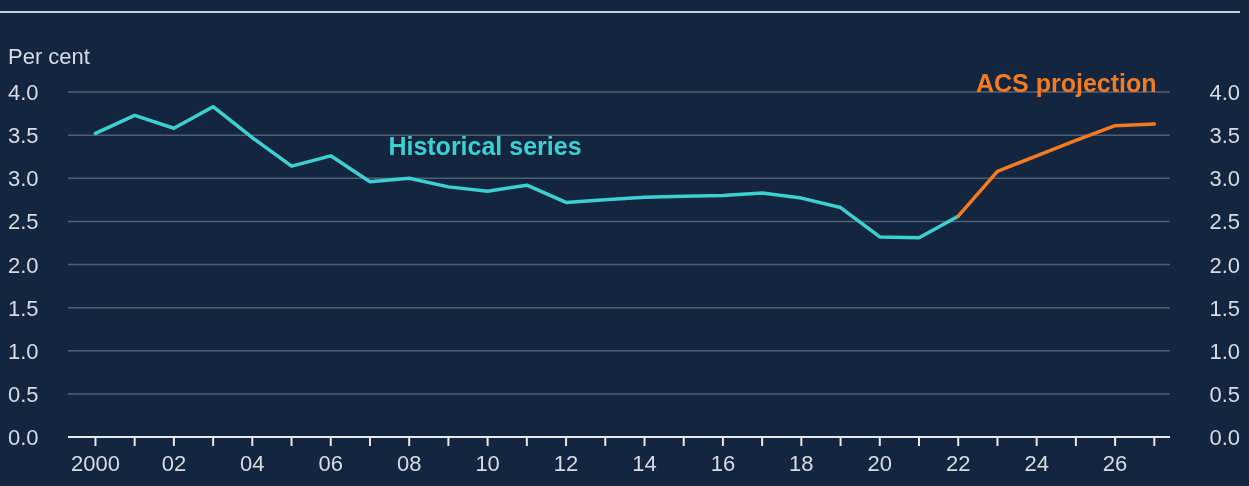 The height and width of the screenshot is (486, 1249). Describe the element at coordinates (566, 463) in the screenshot. I see `x-tick-label: 12` at that location.